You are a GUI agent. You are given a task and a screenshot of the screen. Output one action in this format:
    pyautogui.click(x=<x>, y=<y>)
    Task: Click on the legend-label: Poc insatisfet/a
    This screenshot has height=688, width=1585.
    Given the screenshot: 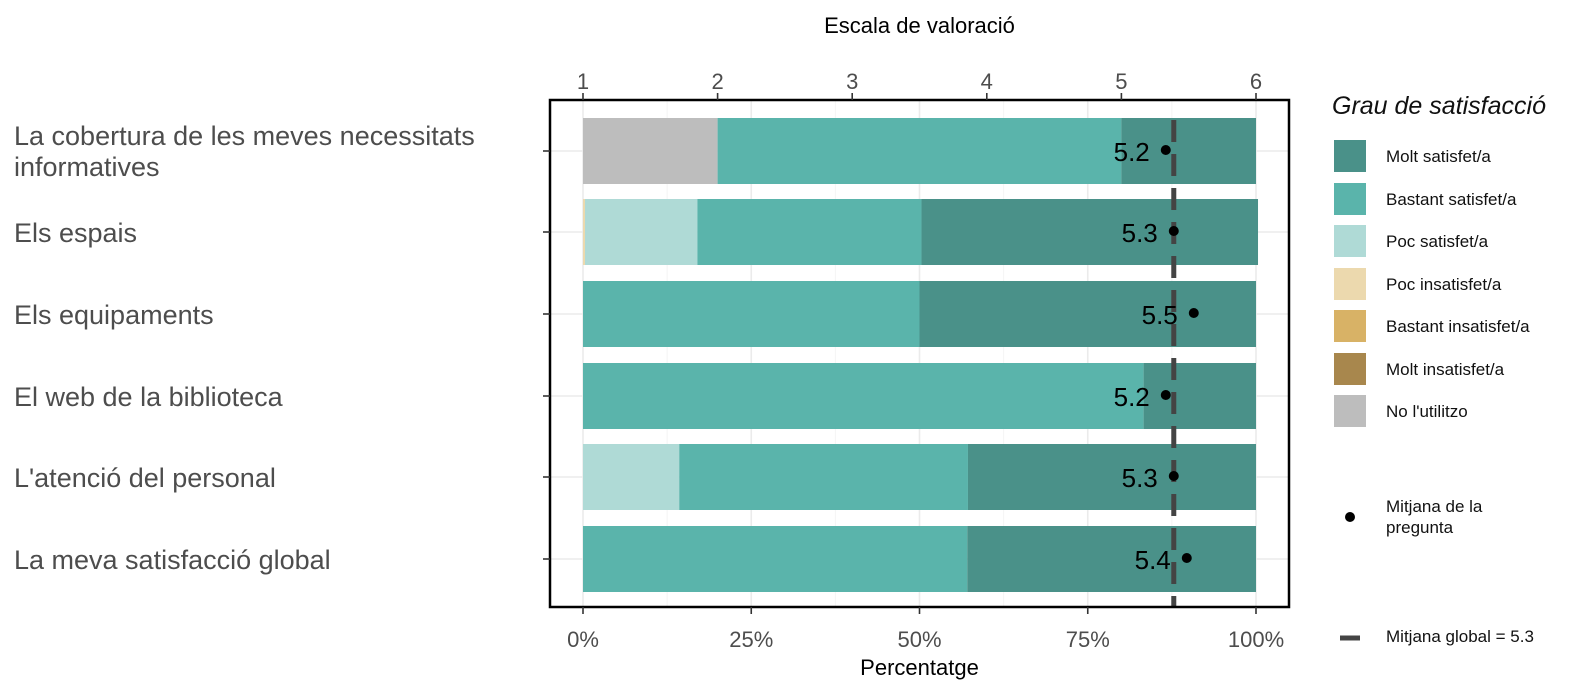 What is the action you would take?
    pyautogui.click(x=1444, y=284)
    